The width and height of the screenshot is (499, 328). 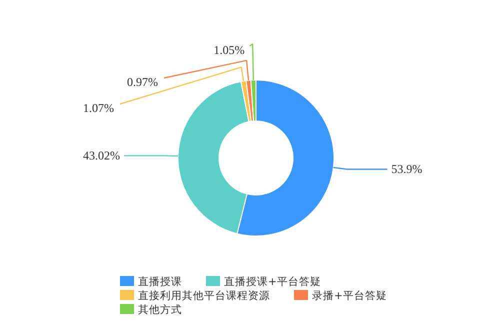 I want to click on legend-label: 直接利用其他平台课程资源, so click(x=204, y=295).